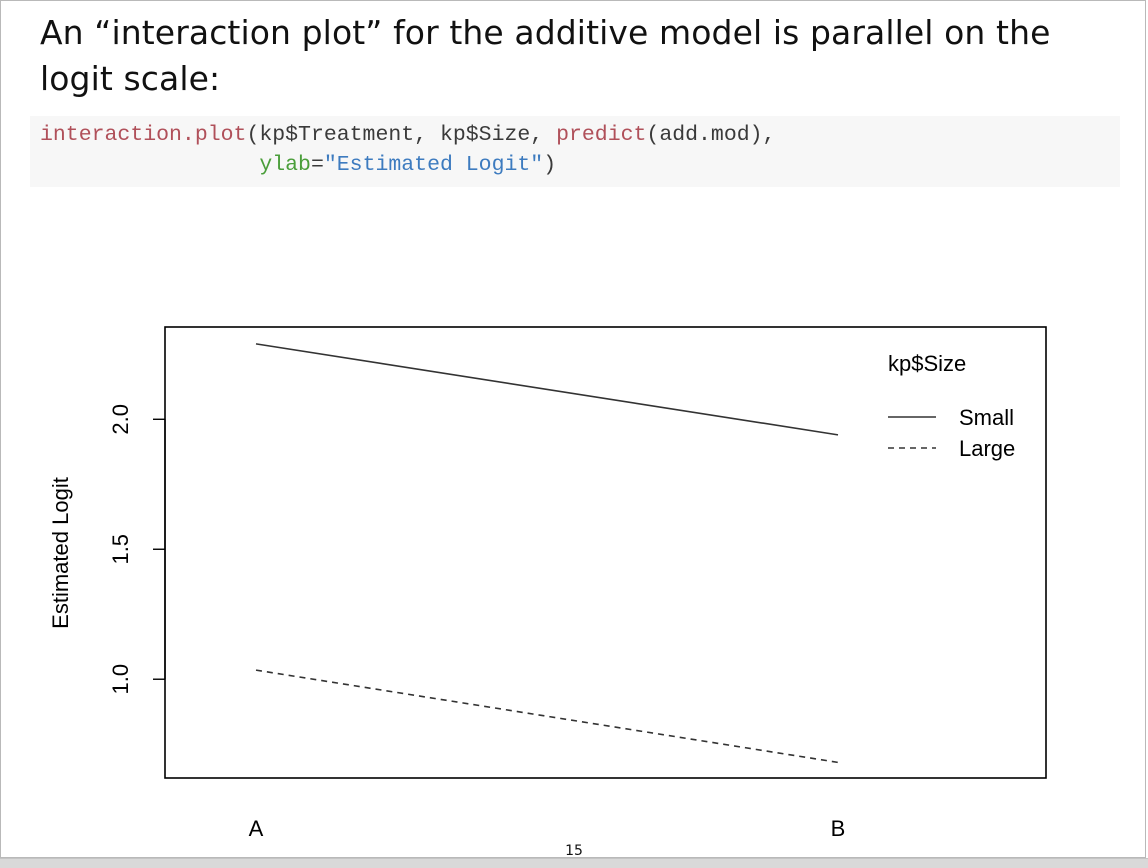  What do you see at coordinates (580, 165) in the screenshot?
I see `code-line-2: ylab="Estimated Logit")` at bounding box center [580, 165].